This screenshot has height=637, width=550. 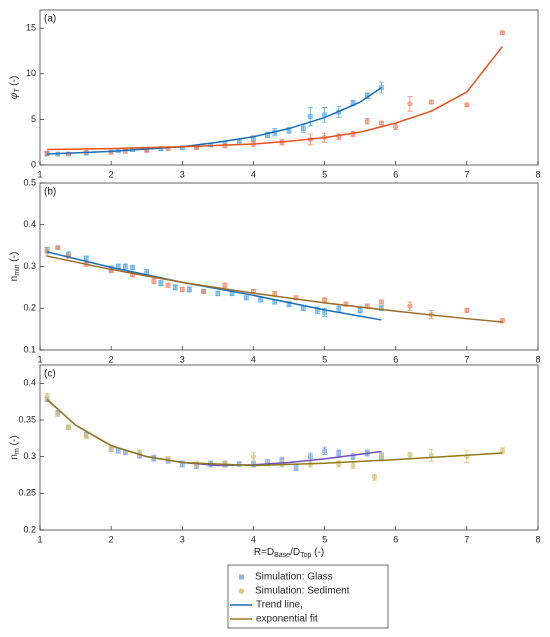 I want to click on label-part: R=D, so click(x=264, y=552).